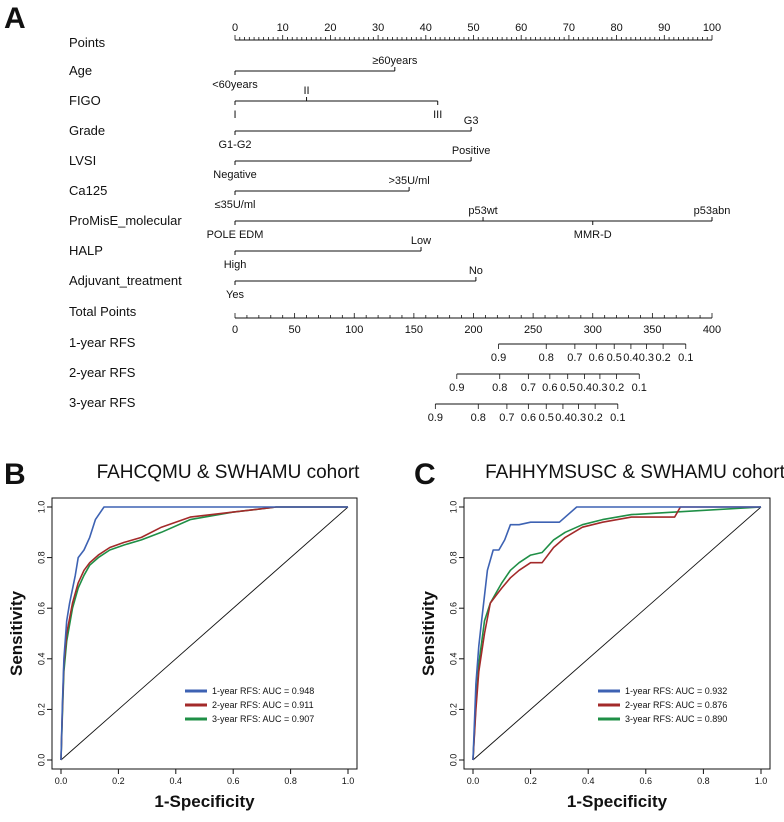 The width and height of the screenshot is (784, 822). I want to click on variable-label-adjuvant-treatment: Adjuvant_treatment, so click(125, 280).